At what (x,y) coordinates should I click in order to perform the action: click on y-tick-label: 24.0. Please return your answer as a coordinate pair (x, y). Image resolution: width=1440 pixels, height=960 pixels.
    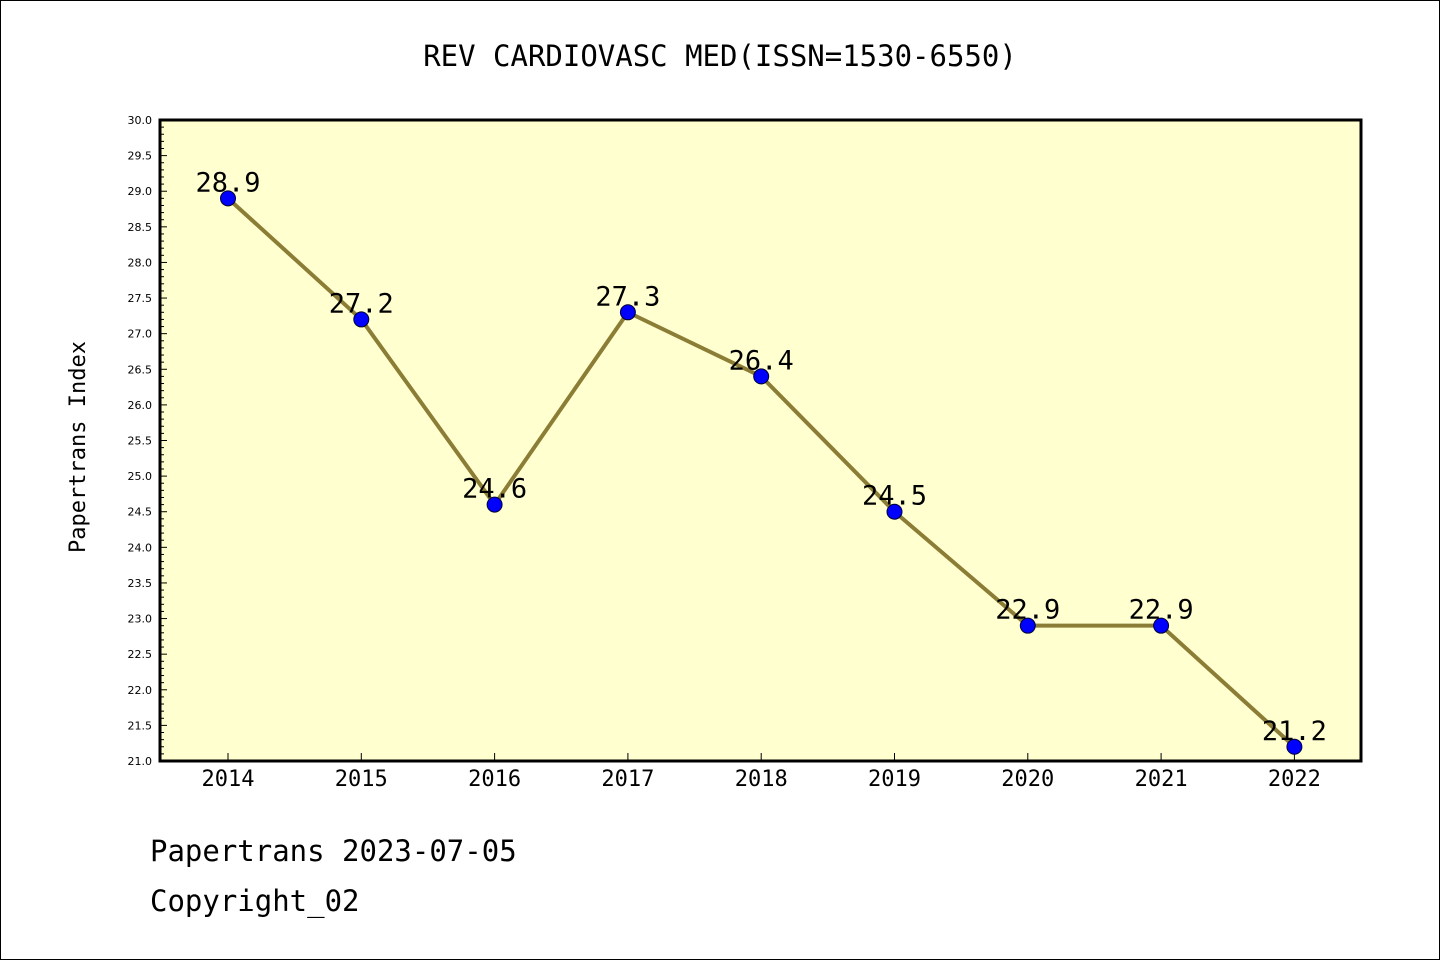
    Looking at the image, I should click on (140, 547).